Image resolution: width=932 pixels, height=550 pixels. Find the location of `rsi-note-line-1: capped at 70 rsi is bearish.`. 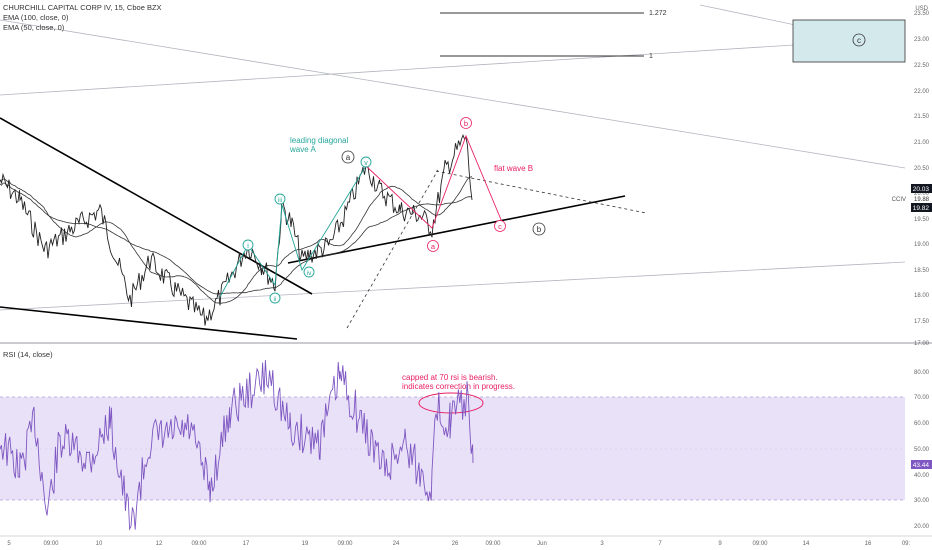

rsi-note-line-1: capped at 70 rsi is bearish. is located at coordinates (450, 377).